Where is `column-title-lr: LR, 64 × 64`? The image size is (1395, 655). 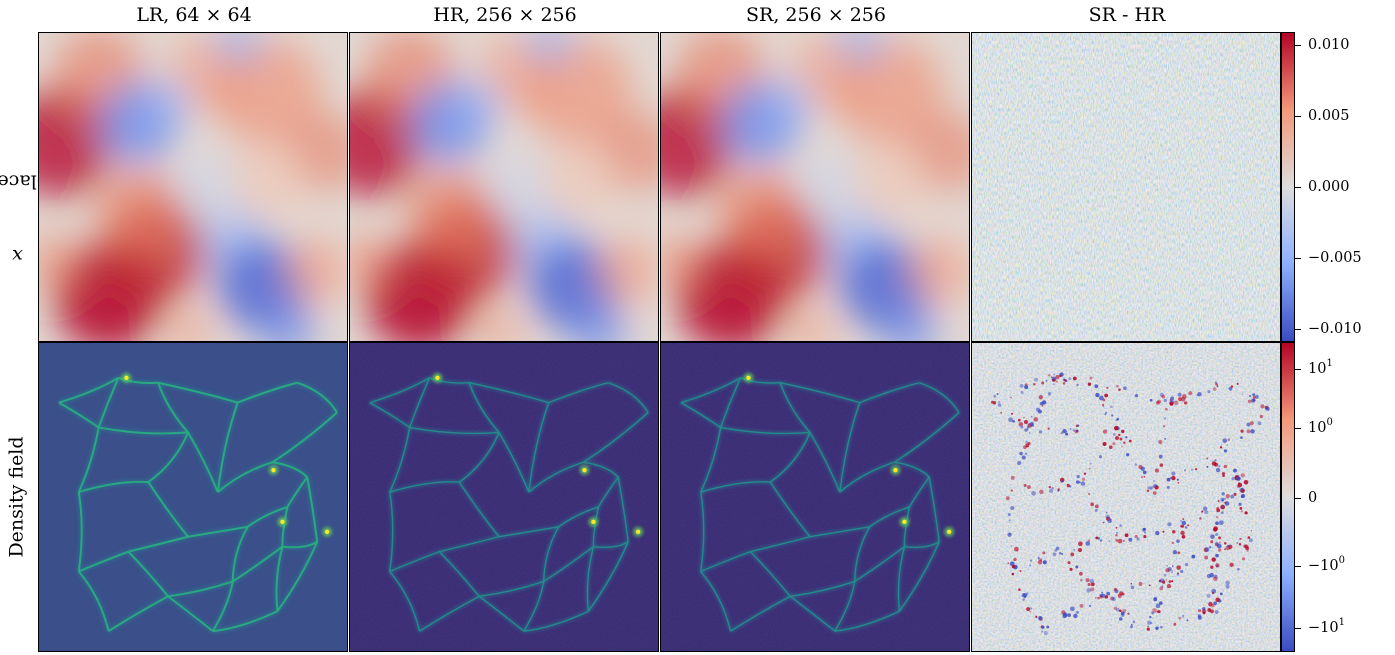 column-title-lr: LR, 64 × 64 is located at coordinates (194, 15).